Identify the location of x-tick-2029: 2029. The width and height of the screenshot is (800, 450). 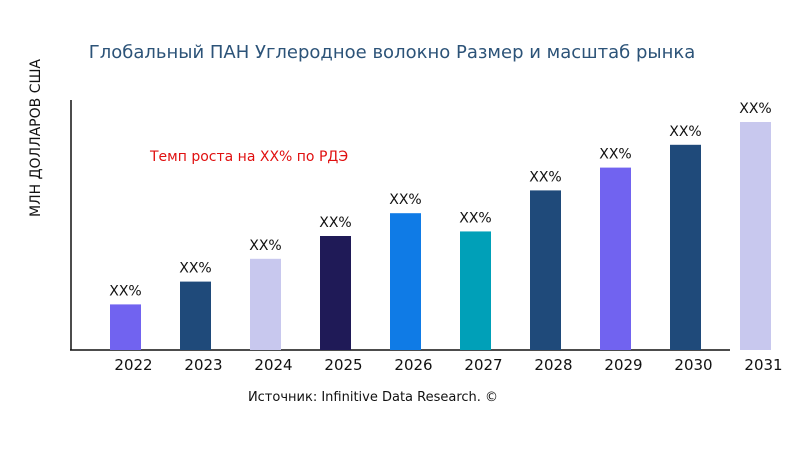
(623, 365).